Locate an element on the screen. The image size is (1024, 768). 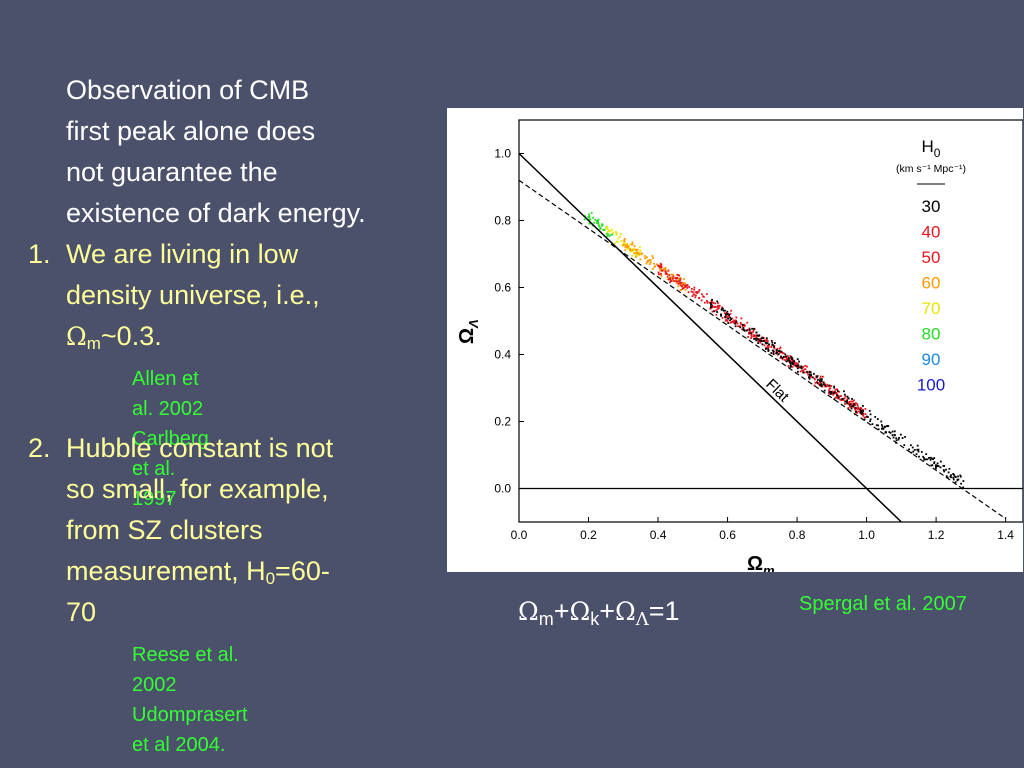
plus-sign: + is located at coordinates (561, 611).